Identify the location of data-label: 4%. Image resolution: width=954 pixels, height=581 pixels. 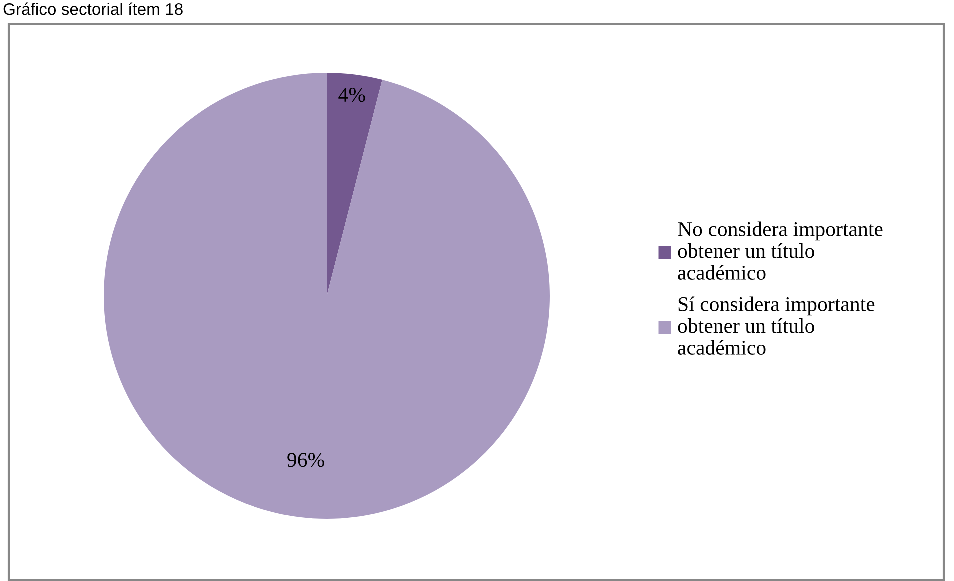
(352, 95).